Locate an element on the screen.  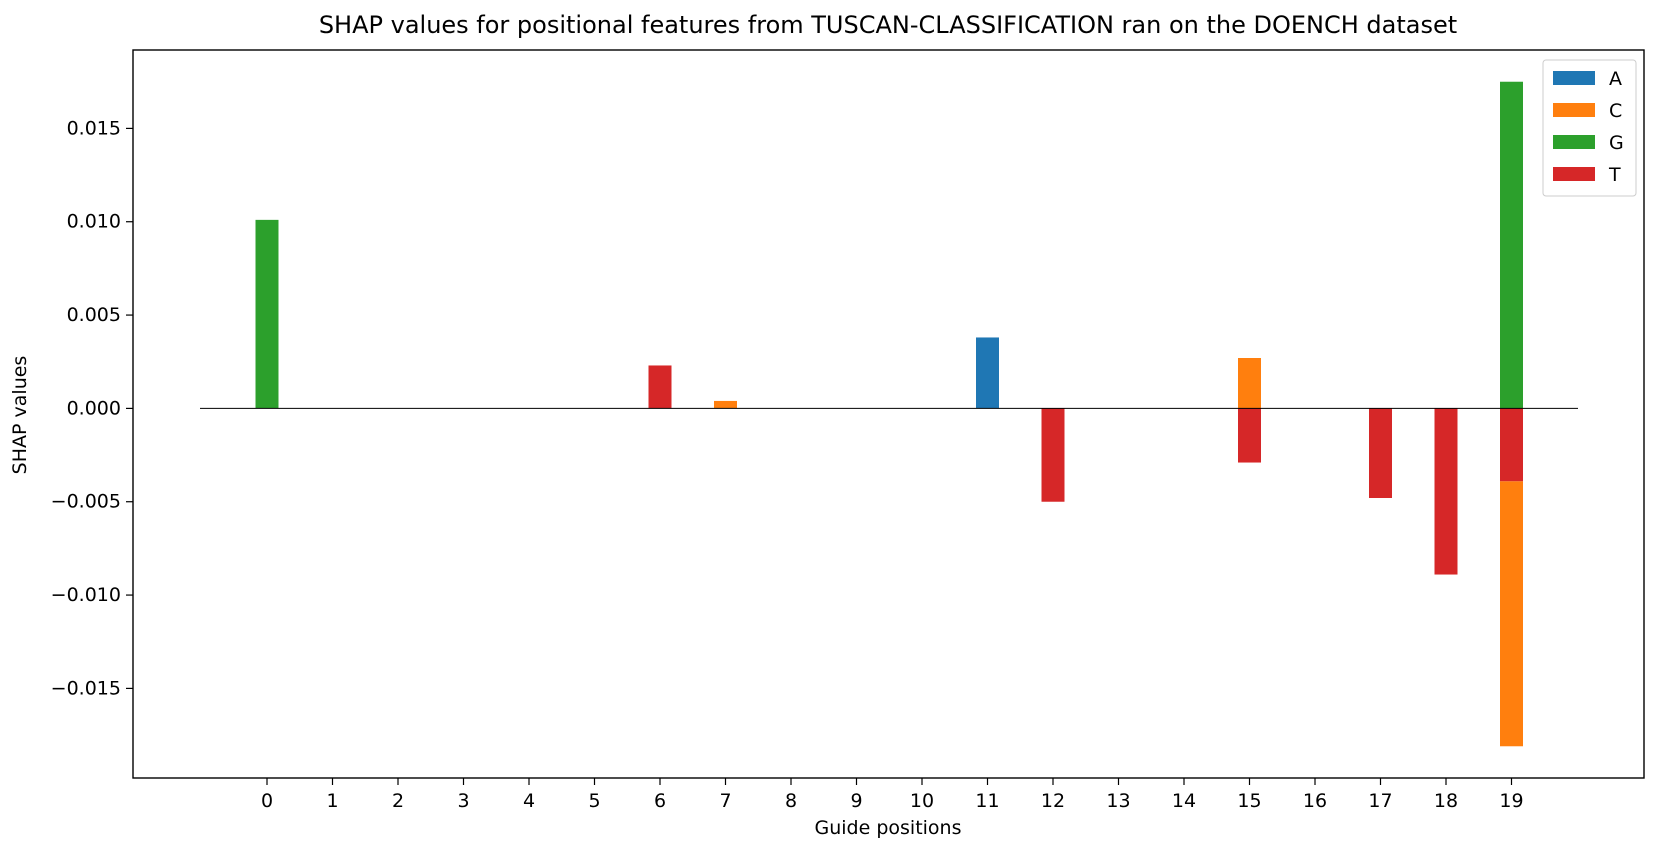
y-tick-label: −0.010 is located at coordinates (86, 595).